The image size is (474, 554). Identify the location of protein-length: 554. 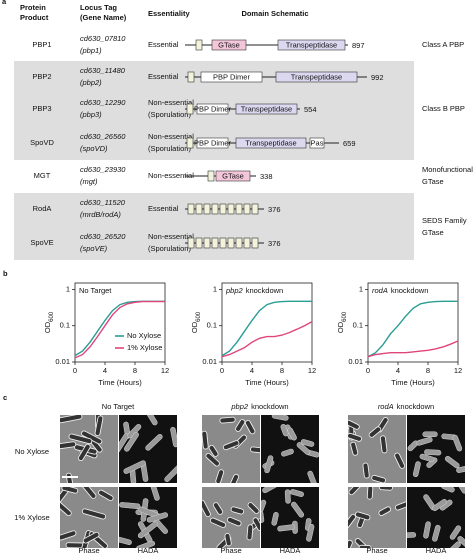
(310, 109).